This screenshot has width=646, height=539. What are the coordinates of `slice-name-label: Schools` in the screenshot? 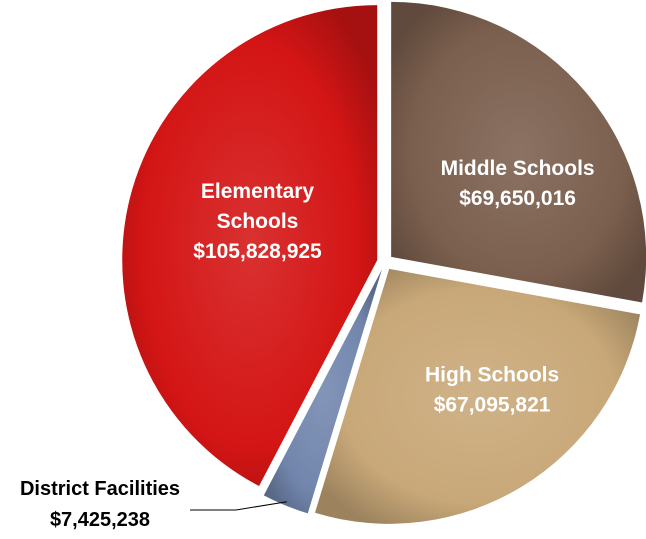 It's located at (258, 221).